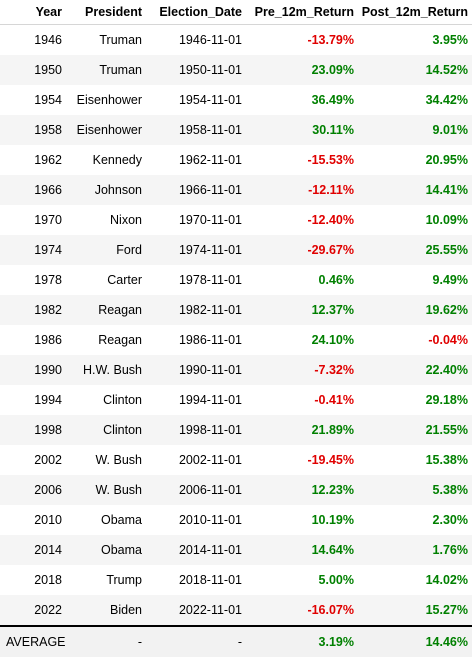  Describe the element at coordinates (117, 160) in the screenshot. I see `cell-president: Kennedy` at that location.